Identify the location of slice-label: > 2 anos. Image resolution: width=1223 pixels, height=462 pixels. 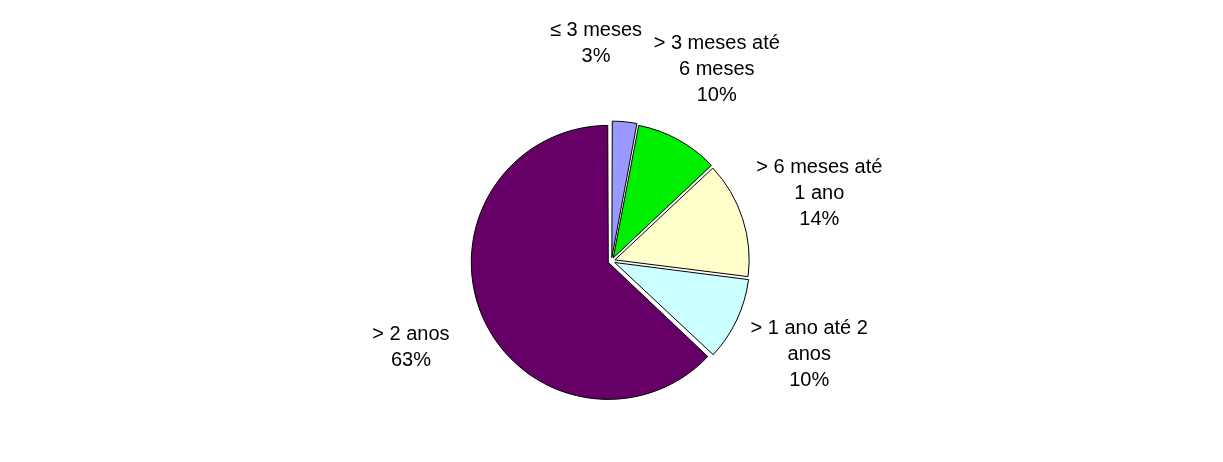
(411, 333).